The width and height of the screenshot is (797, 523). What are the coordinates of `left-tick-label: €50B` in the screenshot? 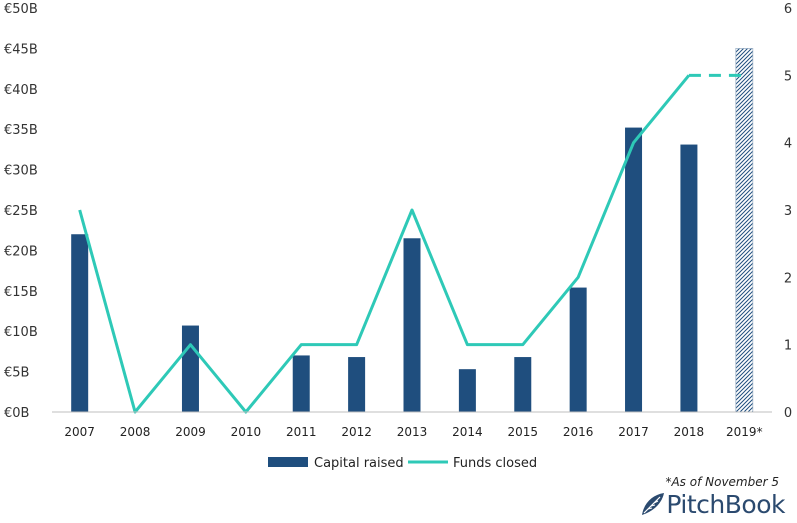 It's located at (21, 9).